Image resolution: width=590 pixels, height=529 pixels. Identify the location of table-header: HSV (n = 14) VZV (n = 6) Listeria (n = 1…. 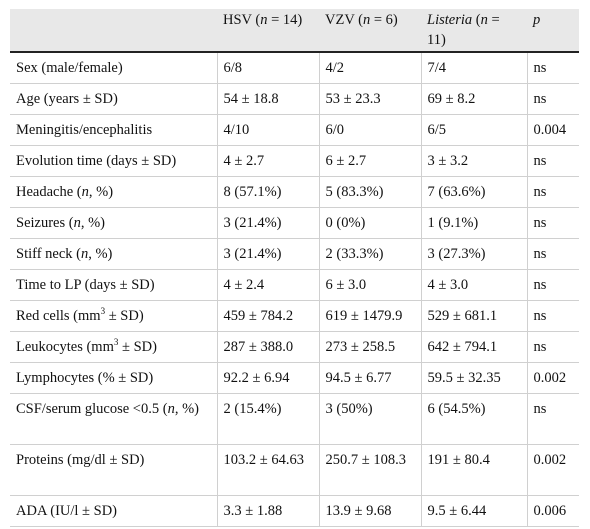
(294, 31).